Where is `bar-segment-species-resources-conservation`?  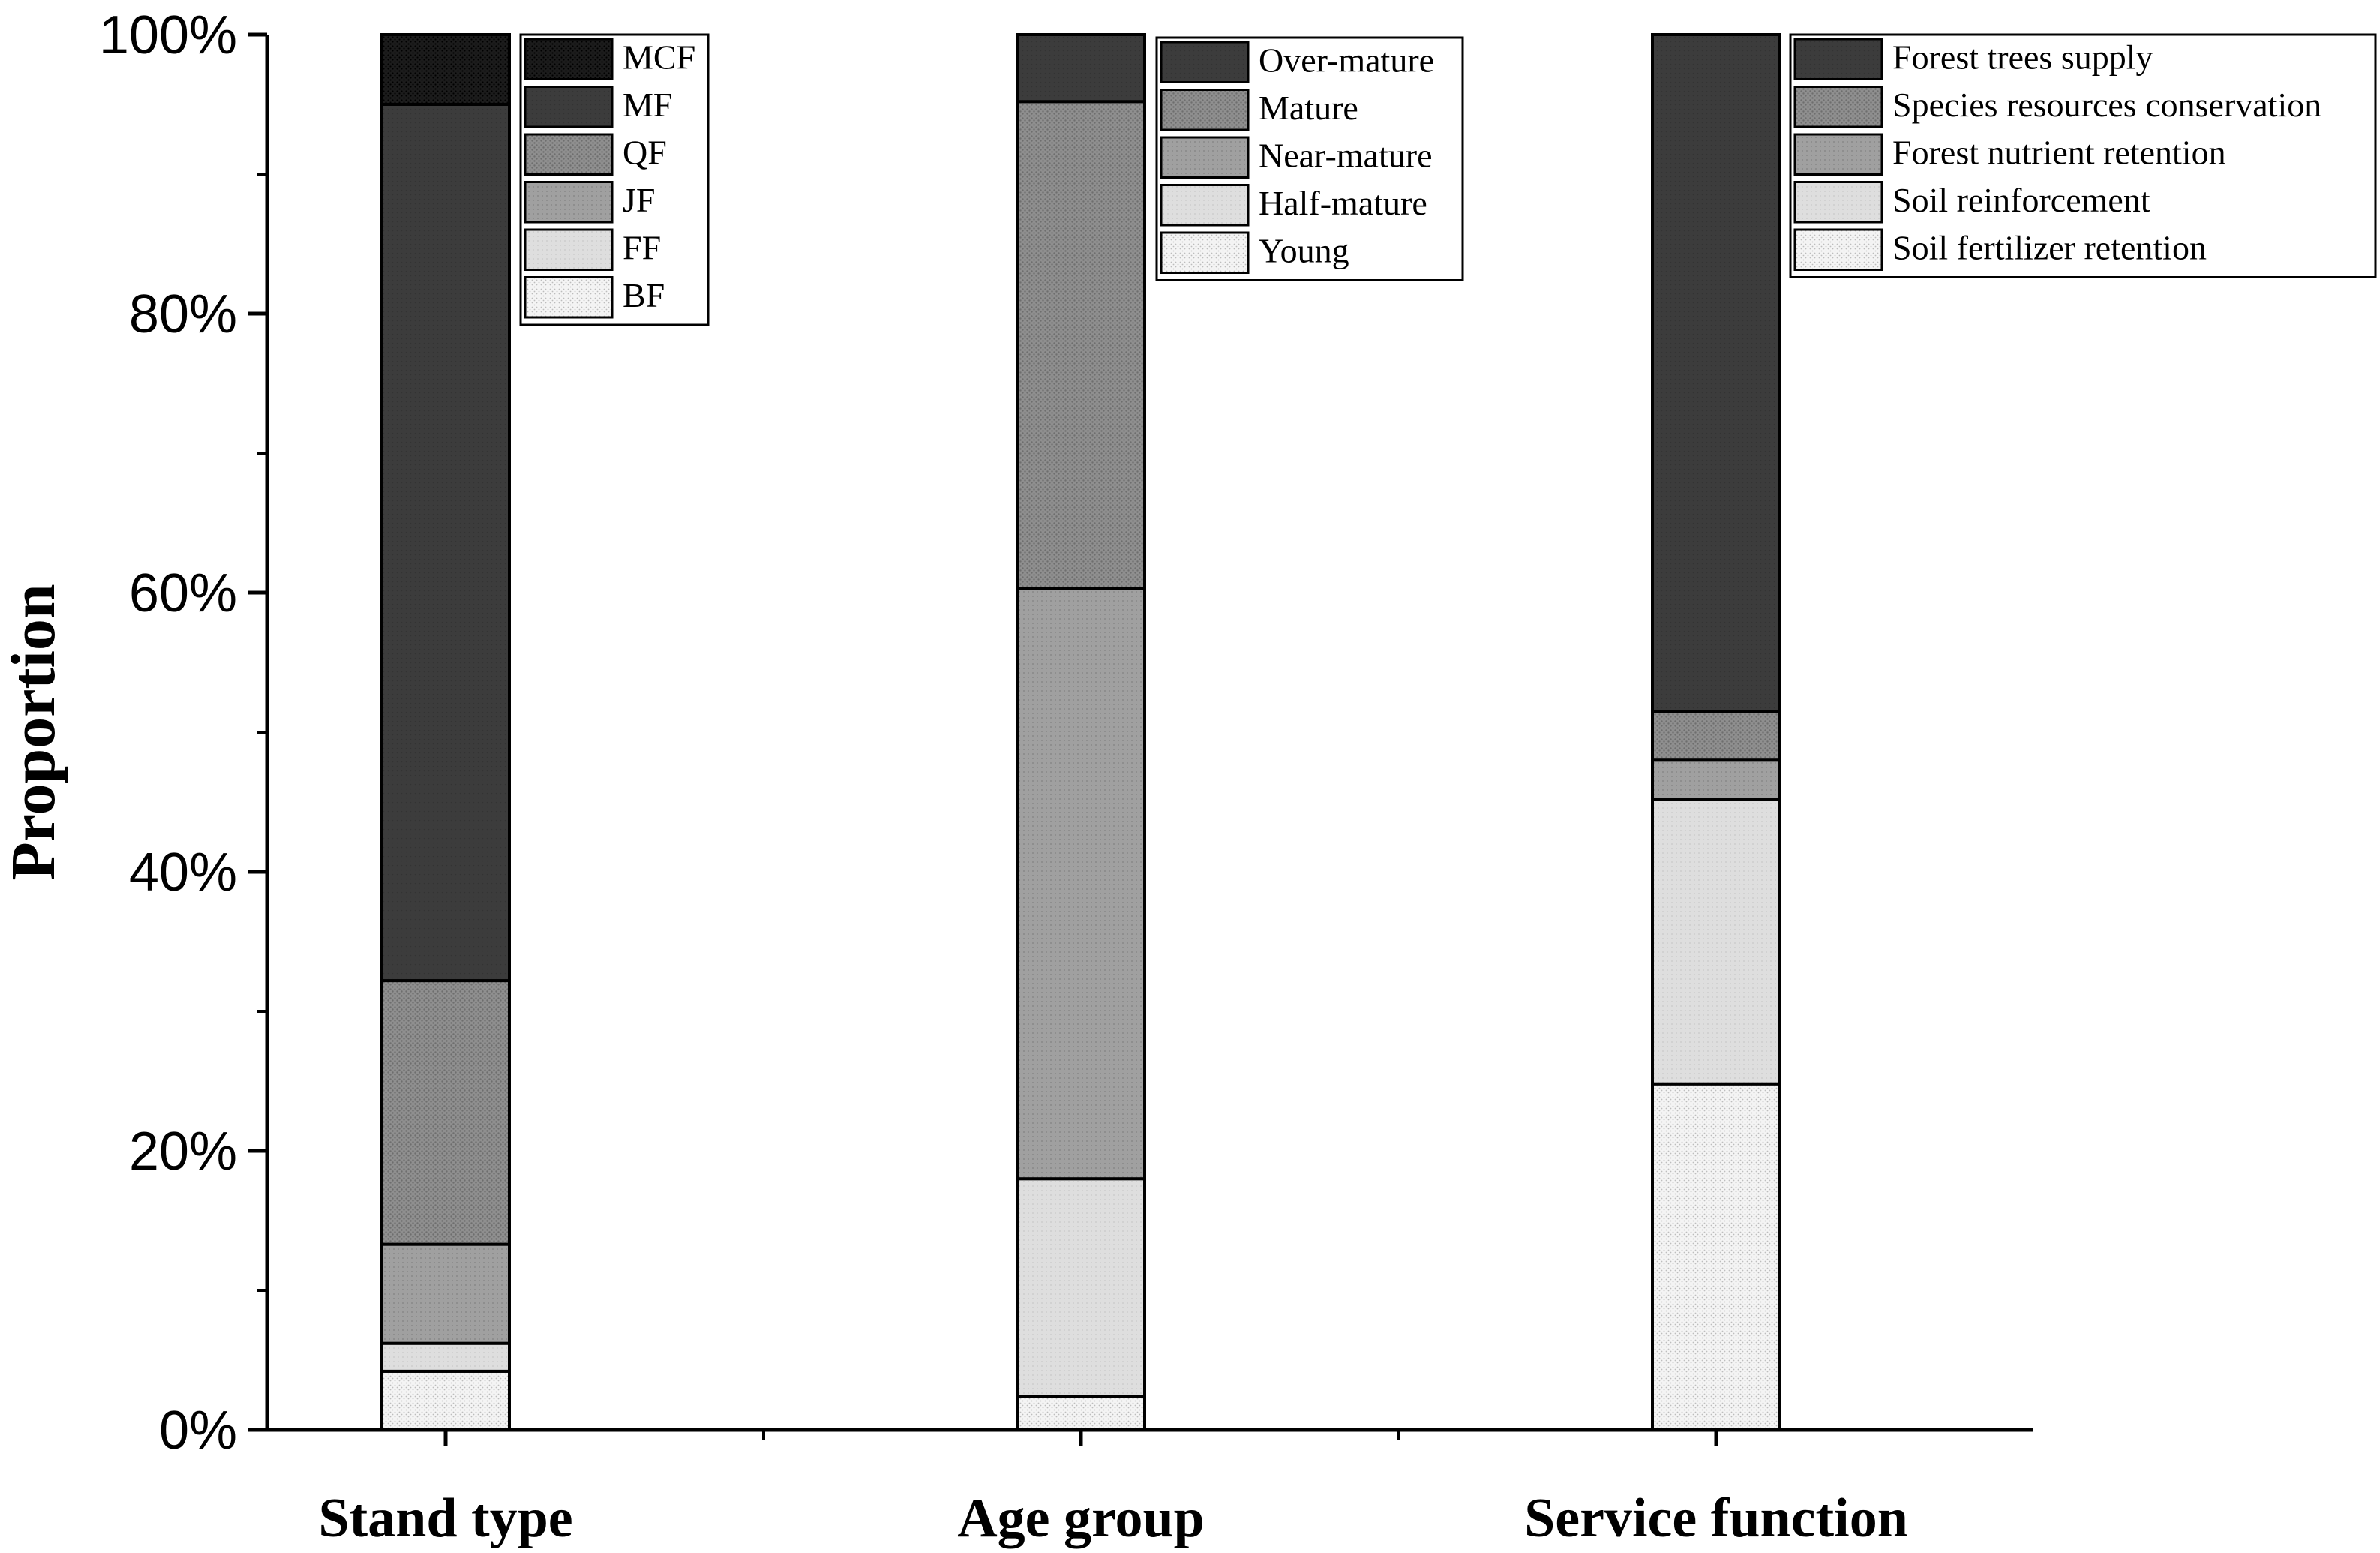 bar-segment-species-resources-conservation is located at coordinates (1716, 736).